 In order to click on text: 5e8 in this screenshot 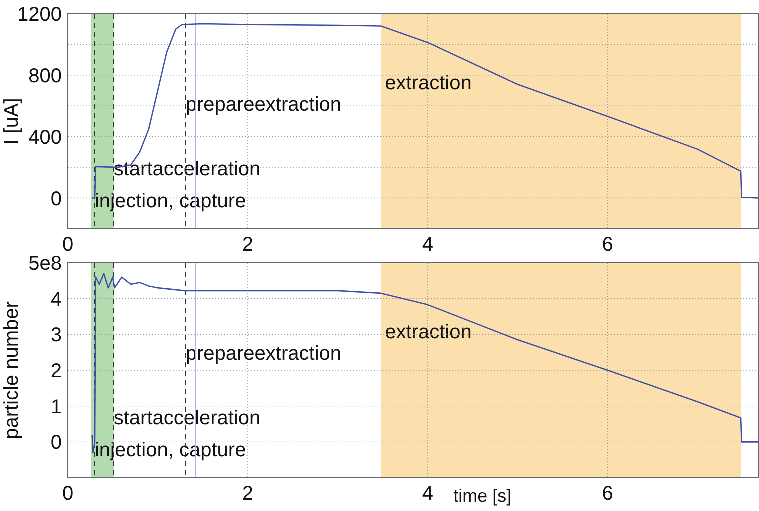, I will do `click(45, 264)`.